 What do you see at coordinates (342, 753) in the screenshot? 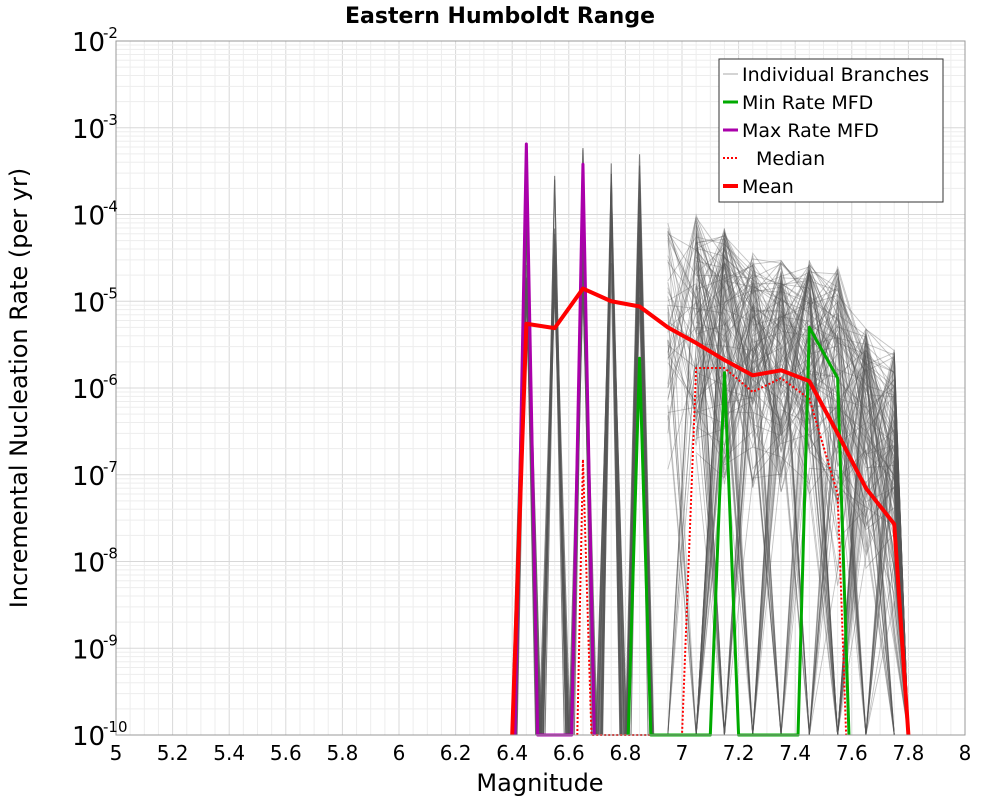
I see `x-tick-label: 5.8` at bounding box center [342, 753].